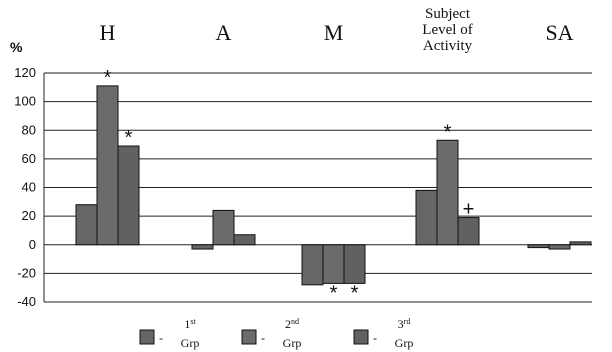  What do you see at coordinates (193, 321) in the screenshot?
I see `legend-ordinal-suffix: st` at bounding box center [193, 321].